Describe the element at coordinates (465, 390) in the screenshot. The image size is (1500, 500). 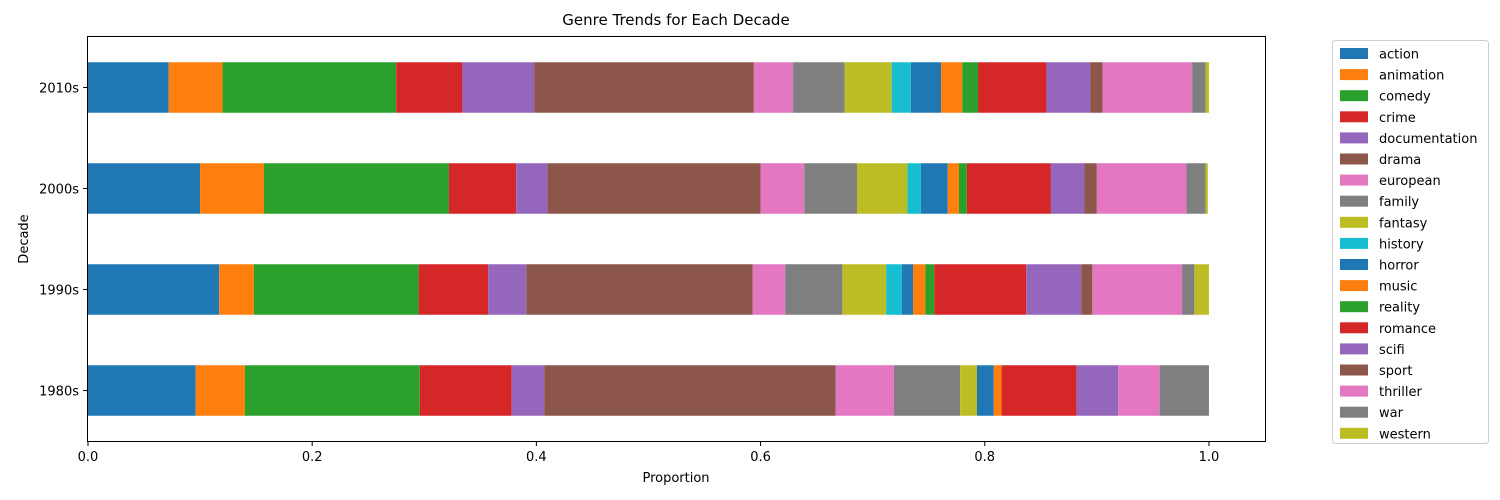
I see `bar-1980s-crime` at that location.